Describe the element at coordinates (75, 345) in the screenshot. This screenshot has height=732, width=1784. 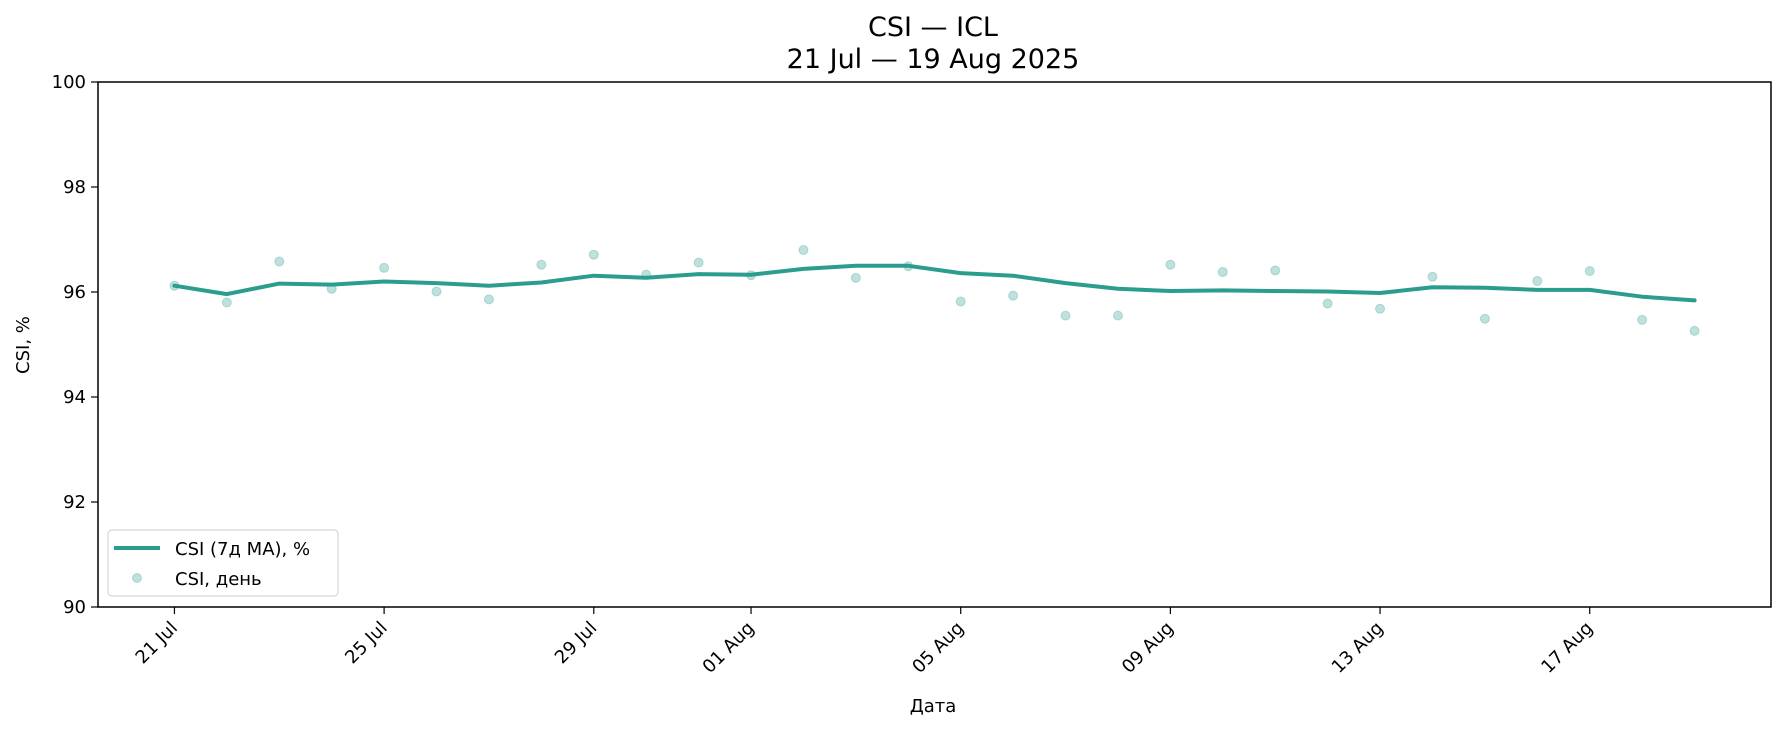
I see `y-axis: 90 92 94 96 98 100` at that location.